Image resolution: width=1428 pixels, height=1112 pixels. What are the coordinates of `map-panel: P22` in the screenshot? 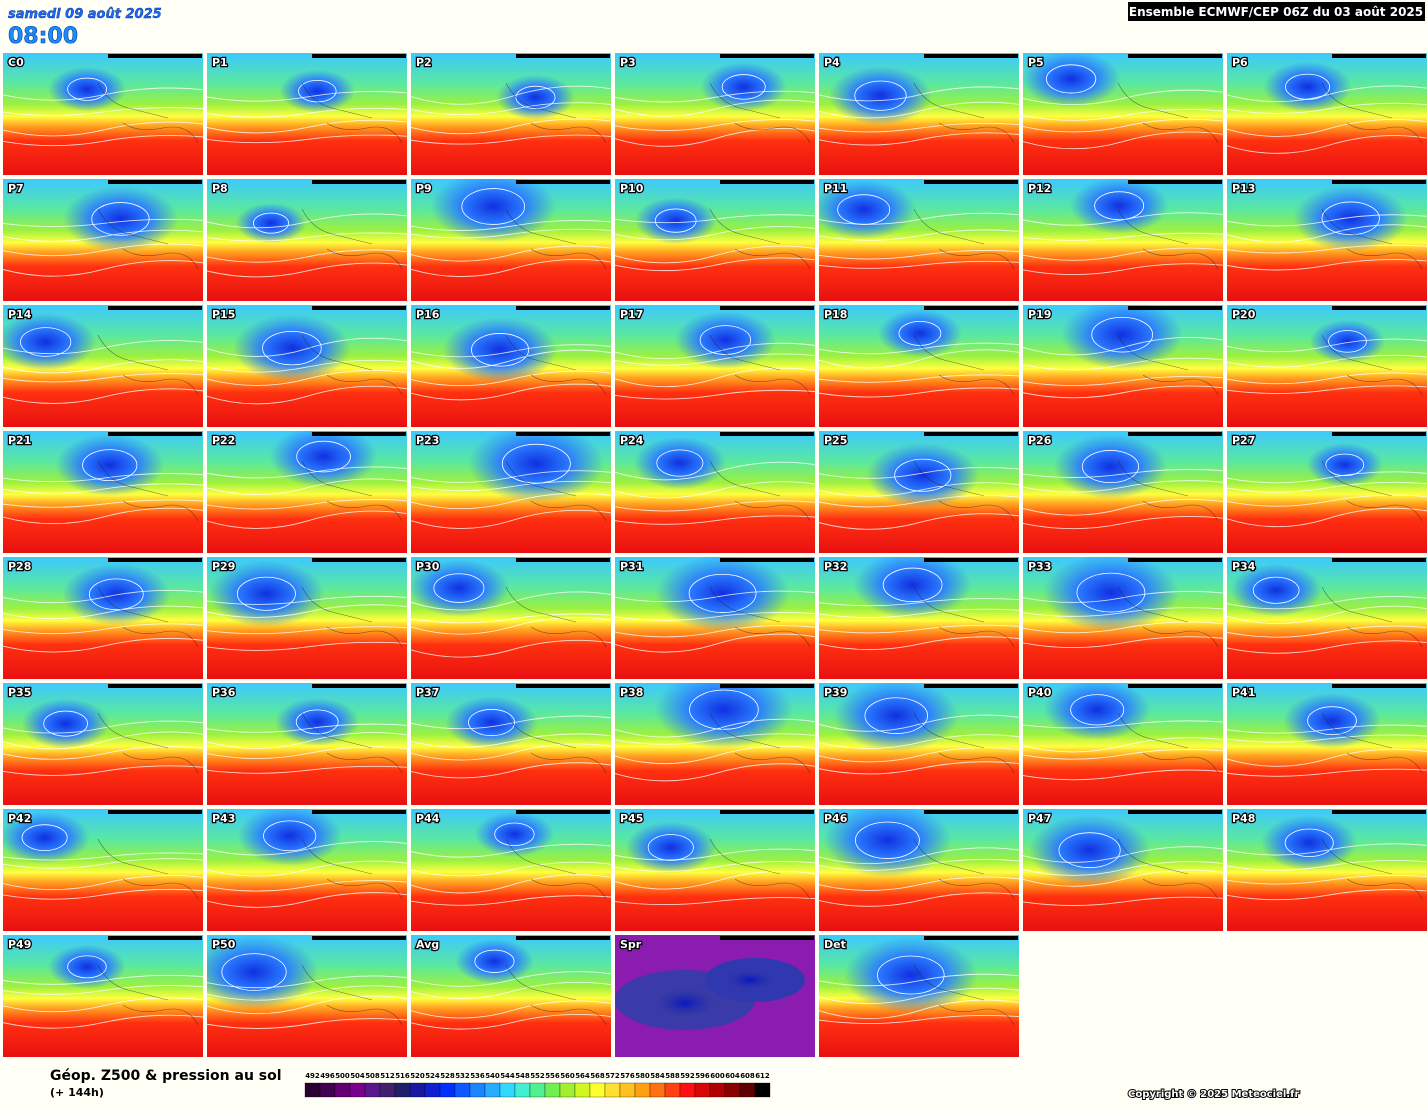 It's located at (307, 492).